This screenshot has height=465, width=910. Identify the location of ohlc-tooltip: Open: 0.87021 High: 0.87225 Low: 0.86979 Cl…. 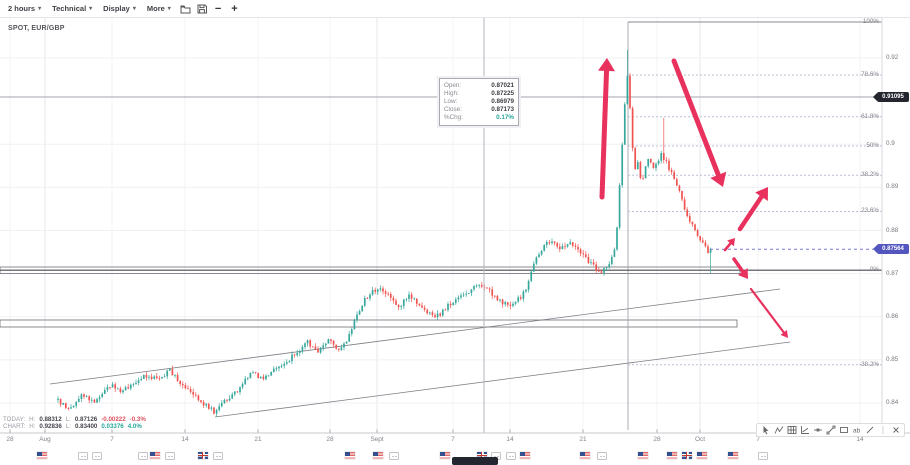
(479, 102).